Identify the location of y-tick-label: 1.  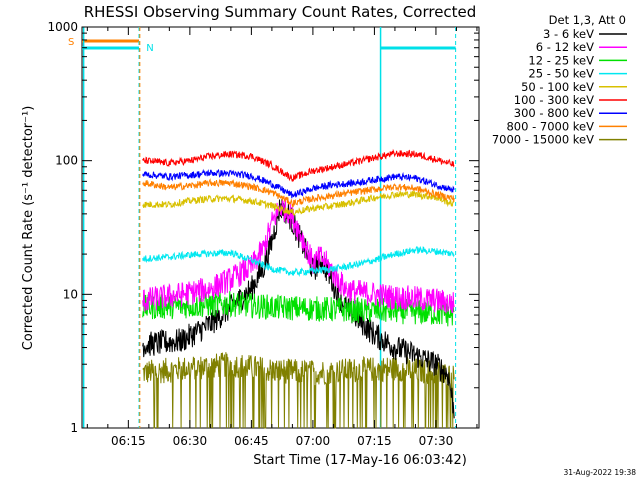
(74, 428).